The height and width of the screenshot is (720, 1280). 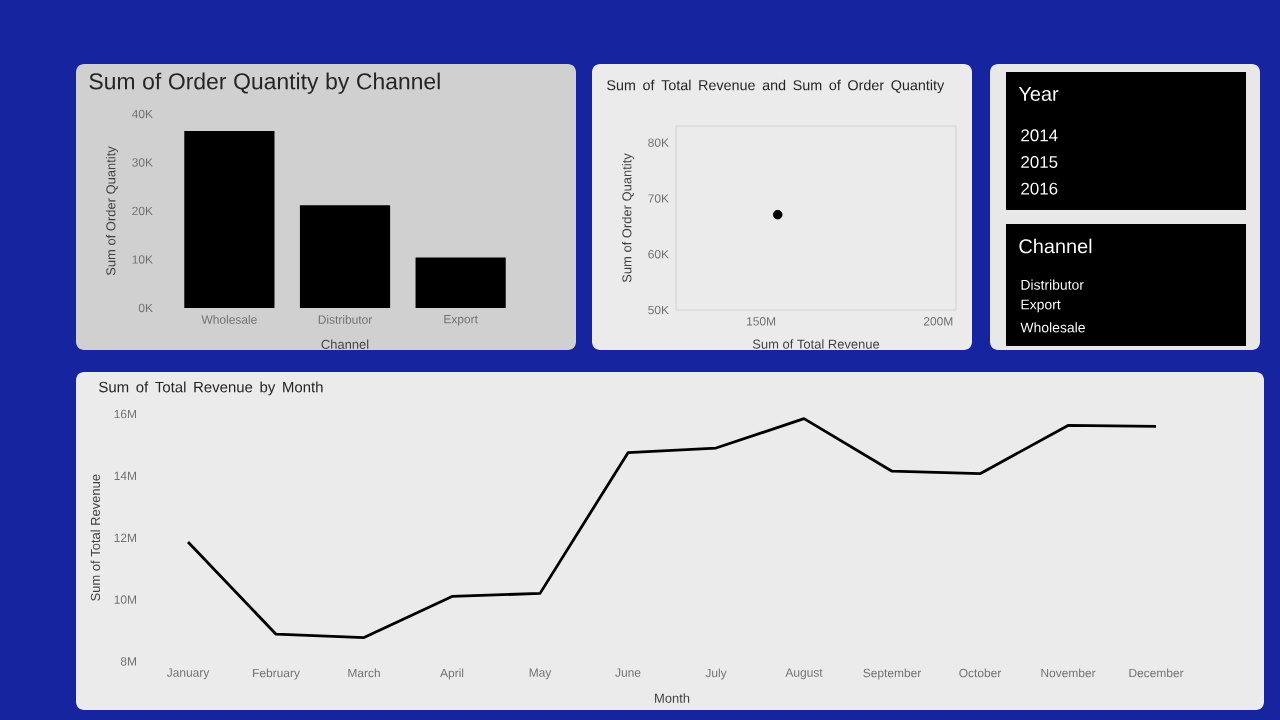 I want to click on text: Channel, so click(x=1055, y=246).